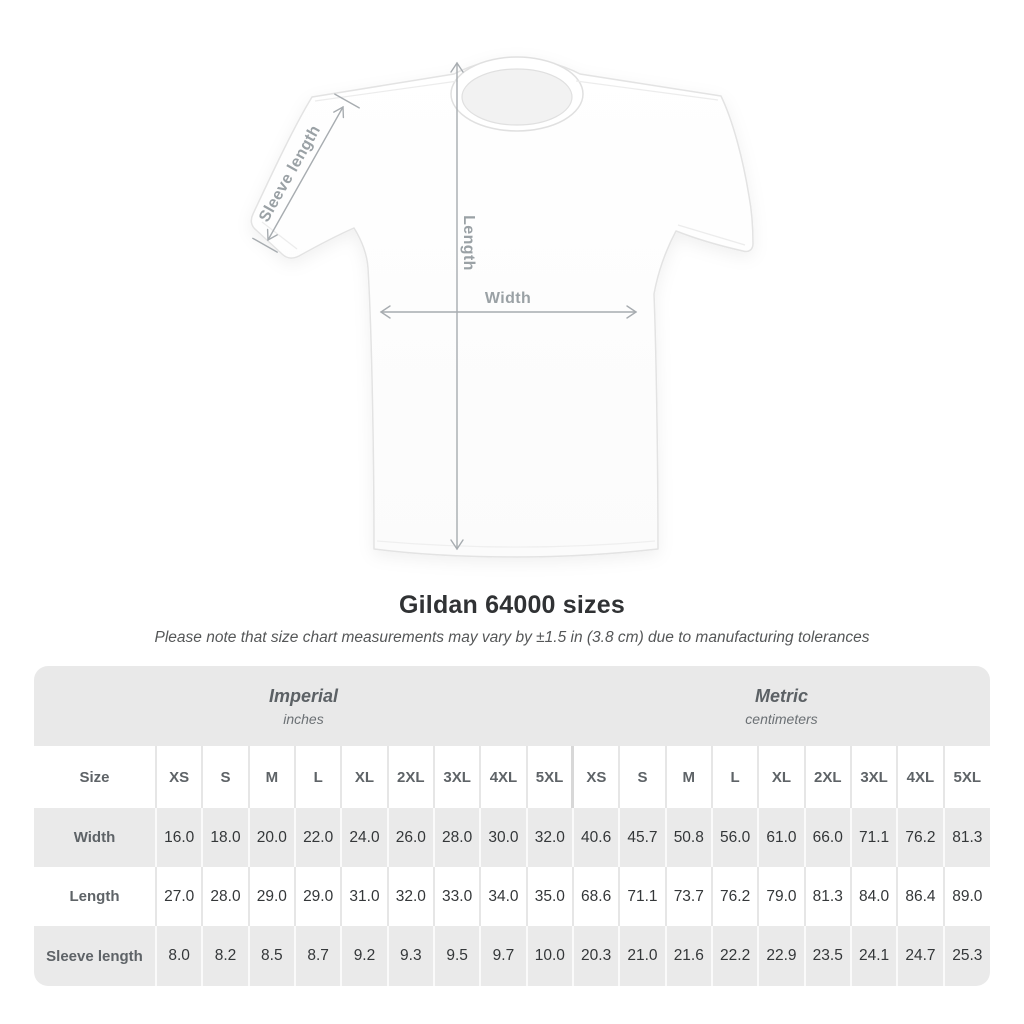  Describe the element at coordinates (549, 777) in the screenshot. I see `imperial-size-header: 5XL` at that location.